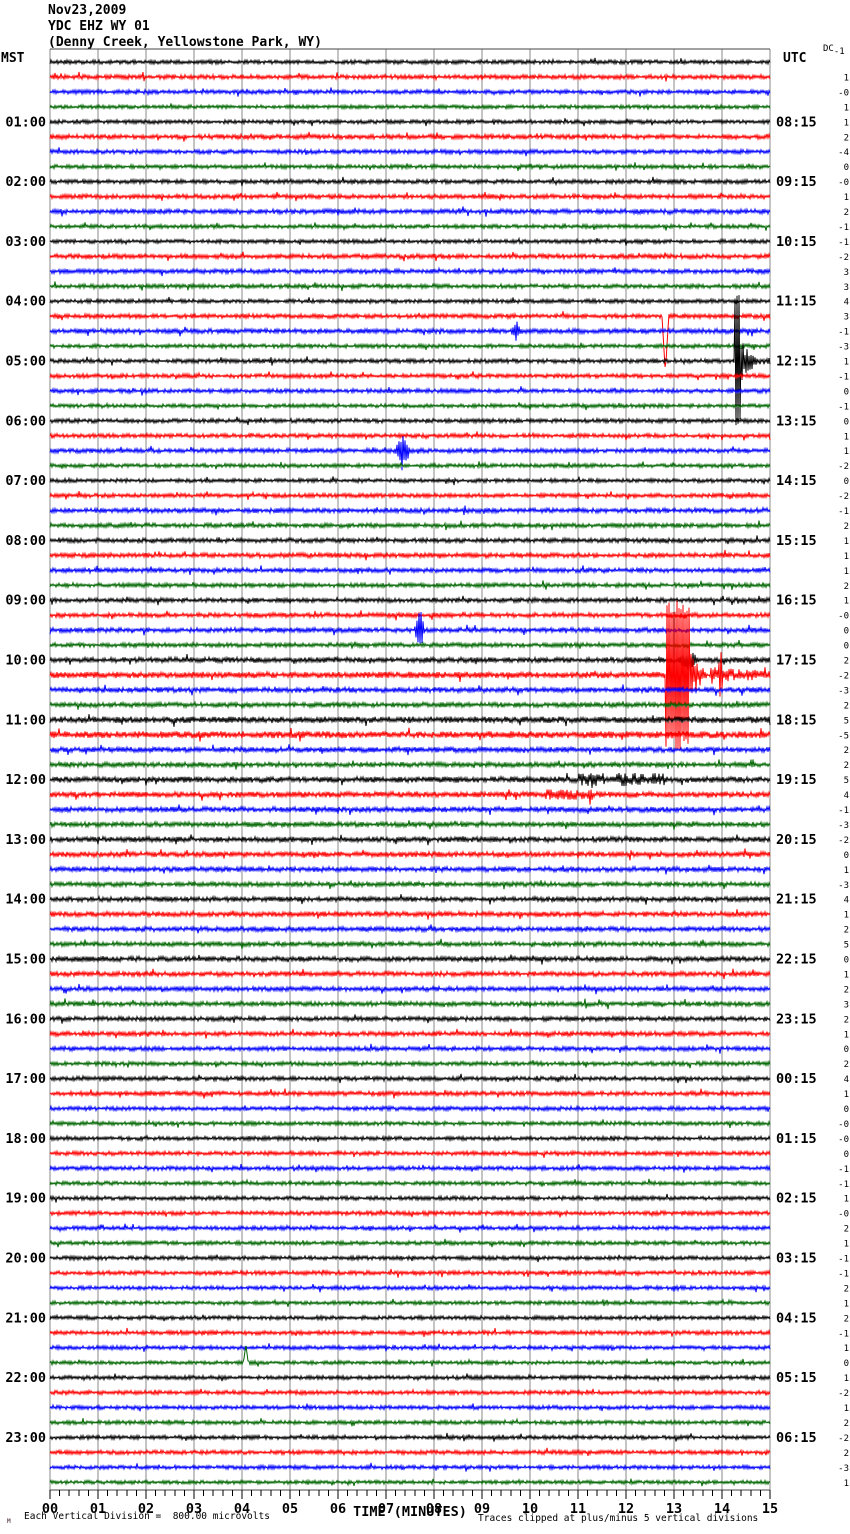 The height and width of the screenshot is (1534, 850). Describe the element at coordinates (25, 840) in the screenshot. I see `mst-hour-label: 13:00` at that location.